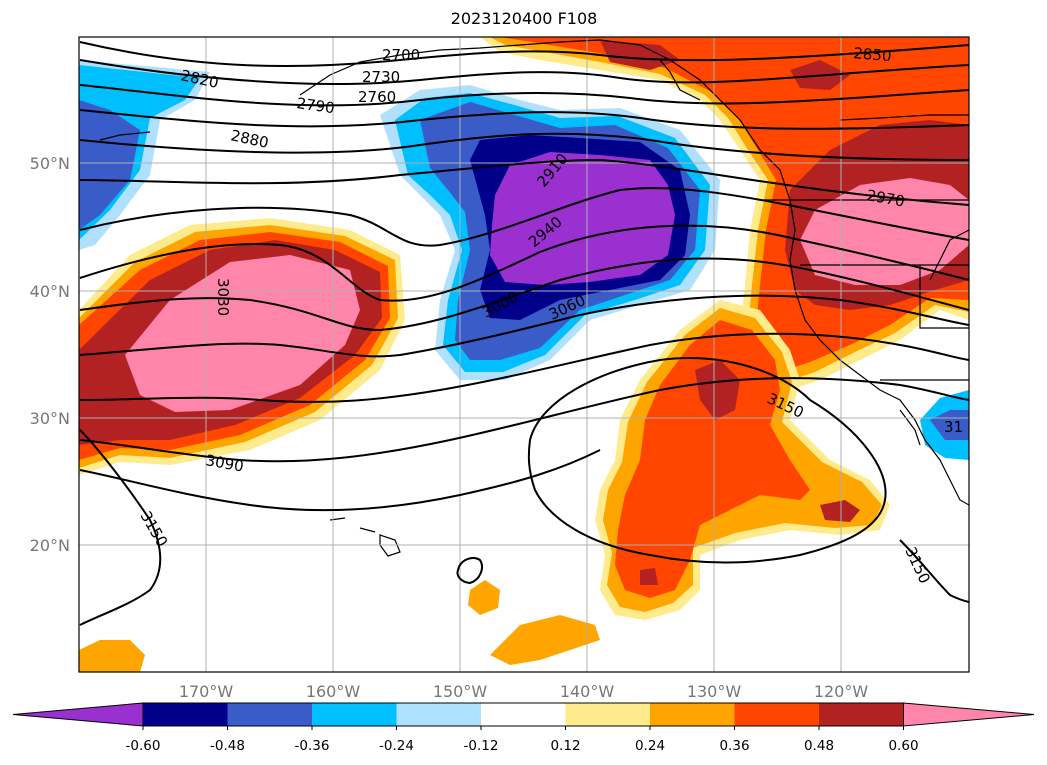 This screenshot has width=1047, height=765. What do you see at coordinates (545, 640) in the screenshot?
I see `anomaly-blob-south` at bounding box center [545, 640].